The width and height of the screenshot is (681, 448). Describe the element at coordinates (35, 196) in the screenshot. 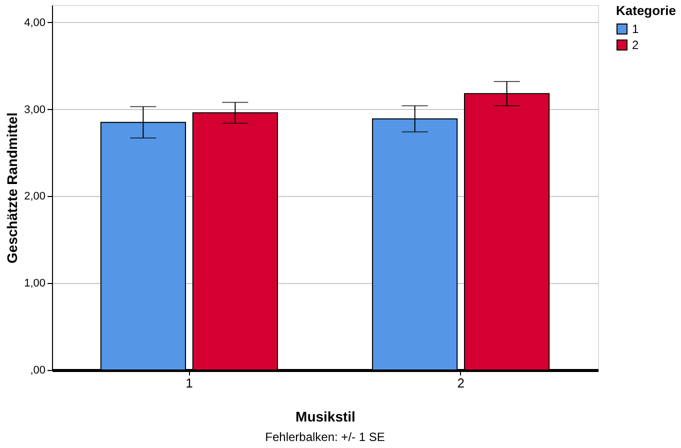

I see `y-tick-label: 2,00` at that location.